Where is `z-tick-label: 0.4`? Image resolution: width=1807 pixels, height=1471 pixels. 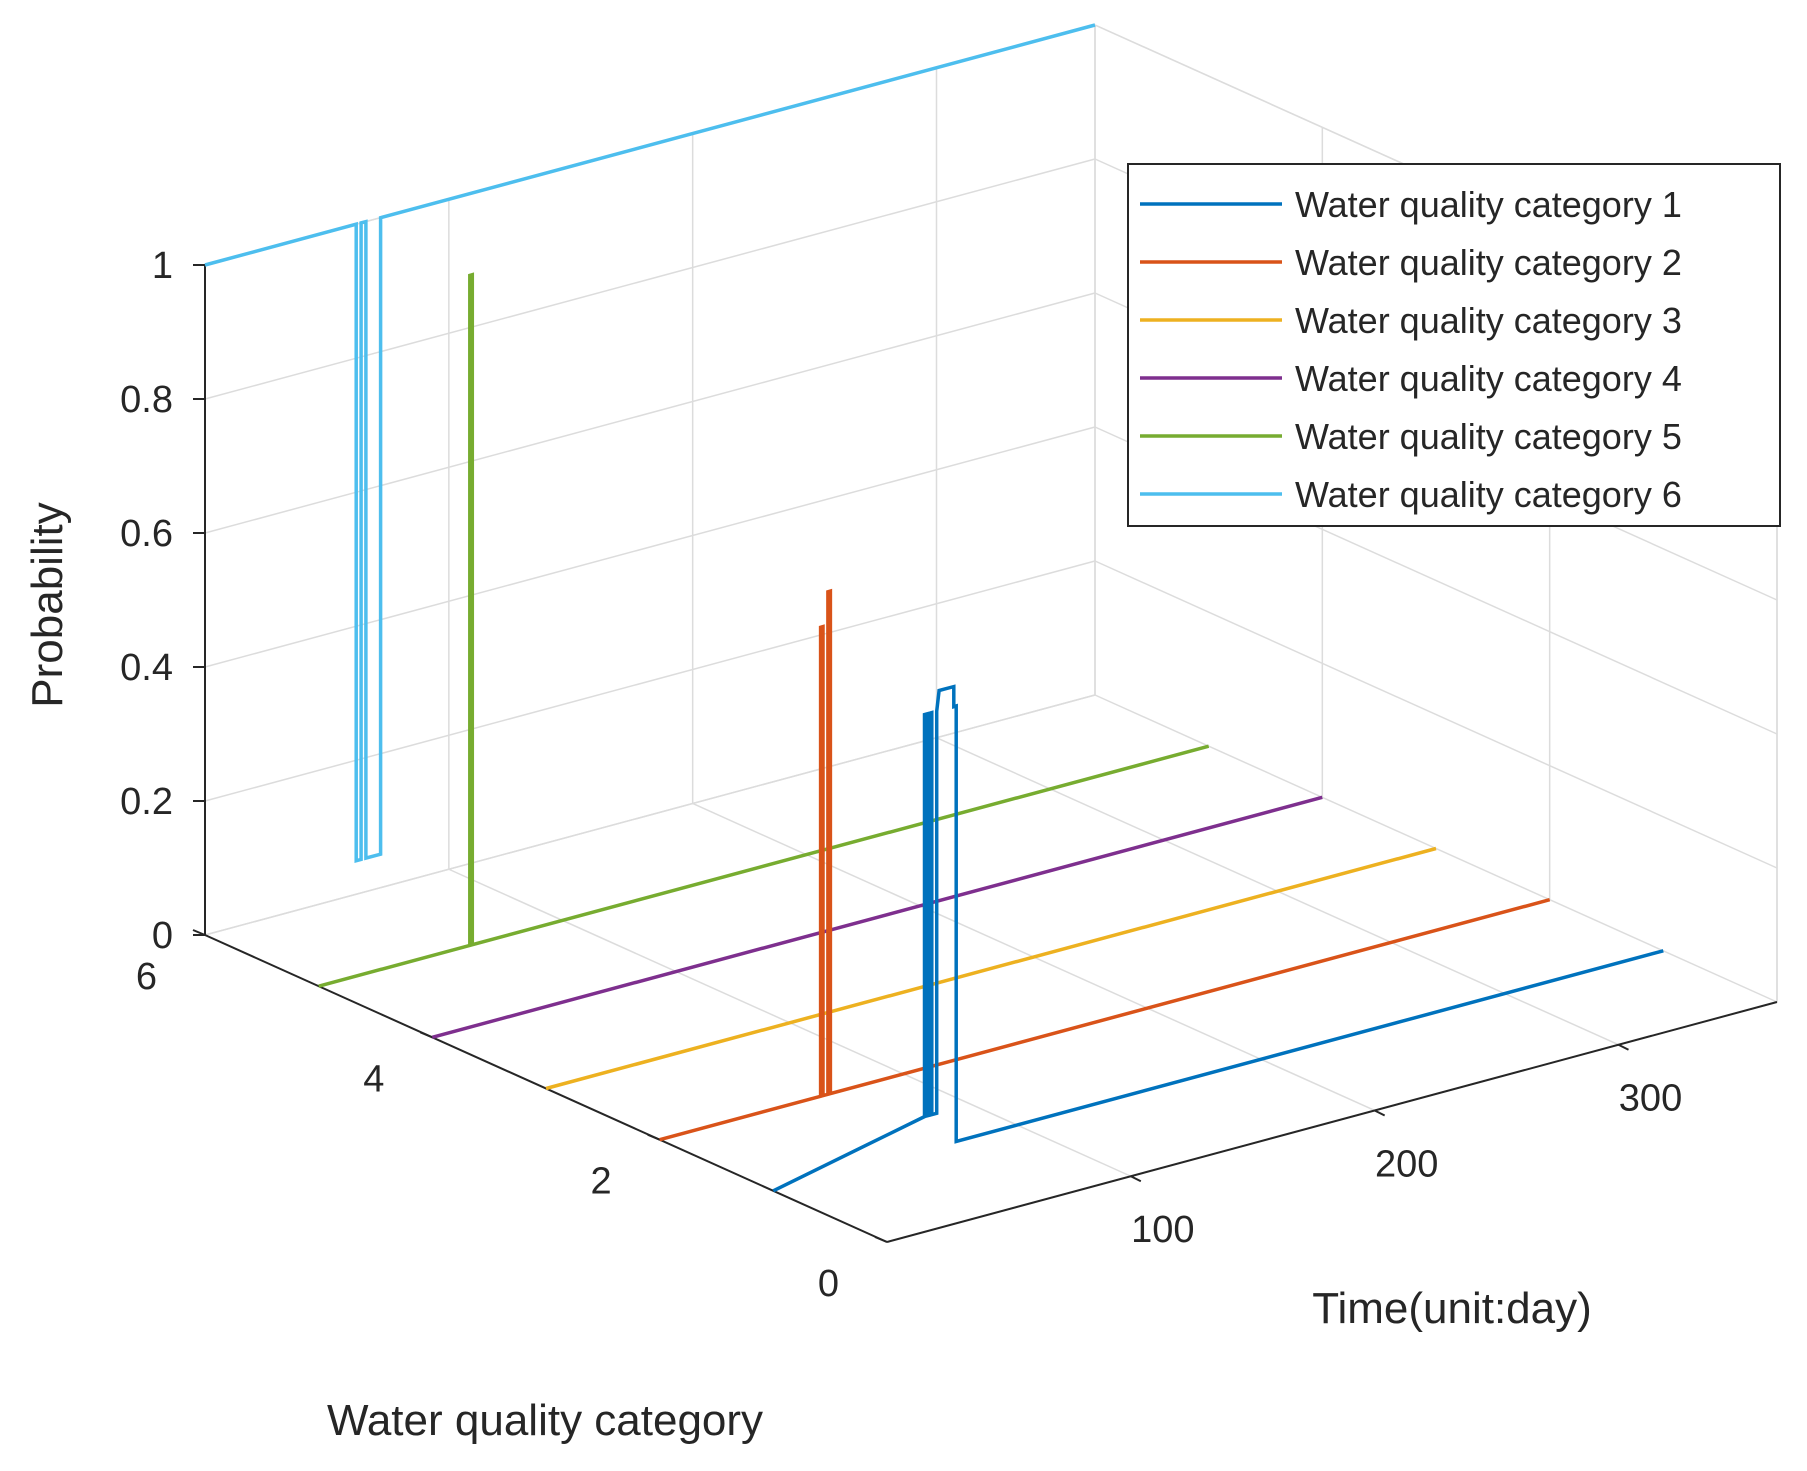 z-tick-label: 0.4 is located at coordinates (146, 668).